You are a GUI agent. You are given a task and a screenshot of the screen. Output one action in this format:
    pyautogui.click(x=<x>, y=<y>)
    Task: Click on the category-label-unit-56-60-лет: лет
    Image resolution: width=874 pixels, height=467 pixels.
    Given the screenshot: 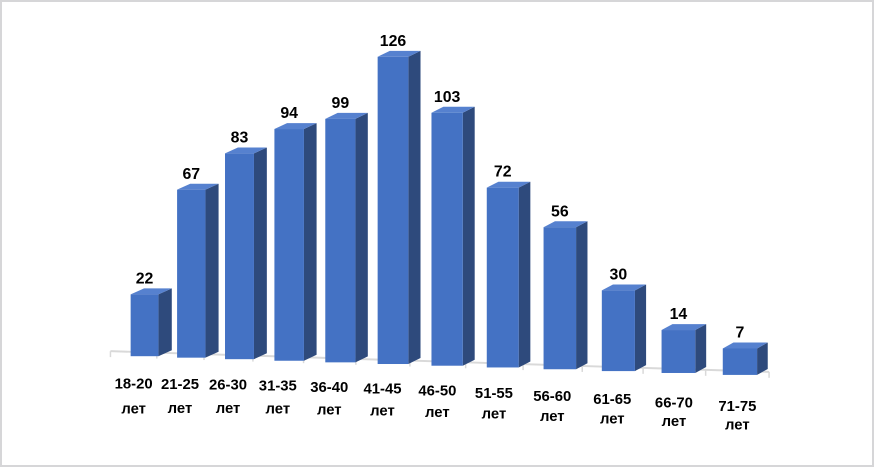 What is the action you would take?
    pyautogui.click(x=552, y=417)
    